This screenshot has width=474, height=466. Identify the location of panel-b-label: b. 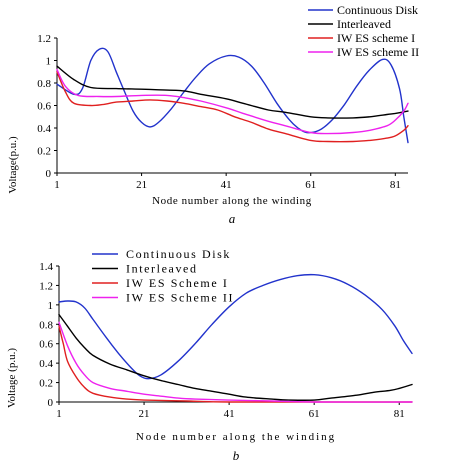
(236, 455).